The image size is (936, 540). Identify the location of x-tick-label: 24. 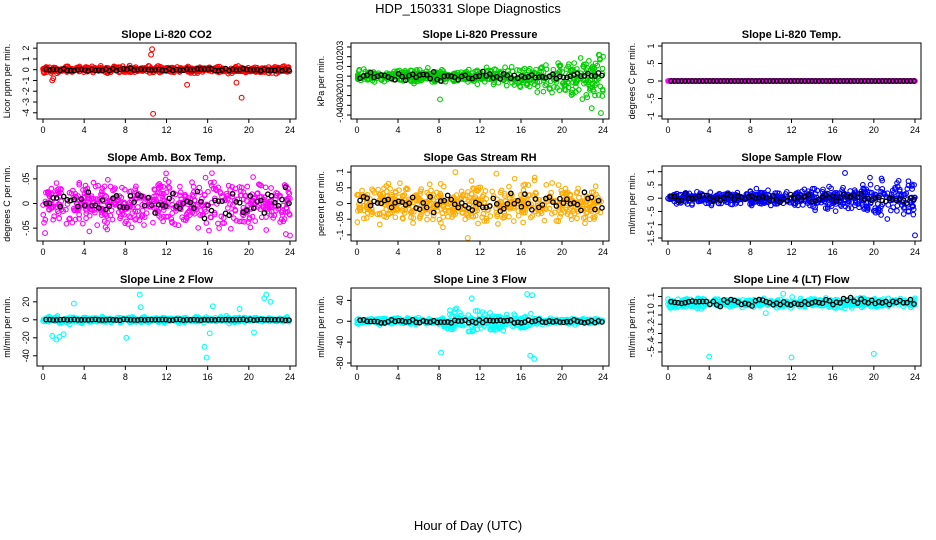
(290, 252).